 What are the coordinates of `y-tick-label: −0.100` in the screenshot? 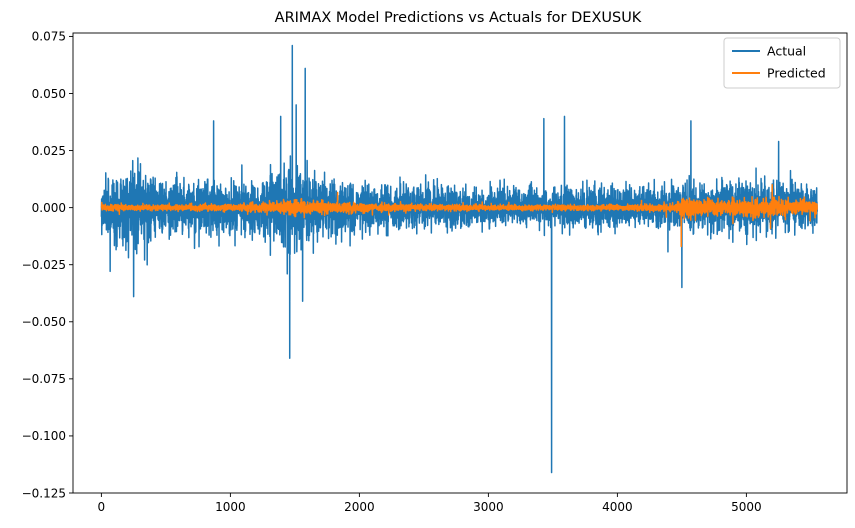 It's located at (44, 436).